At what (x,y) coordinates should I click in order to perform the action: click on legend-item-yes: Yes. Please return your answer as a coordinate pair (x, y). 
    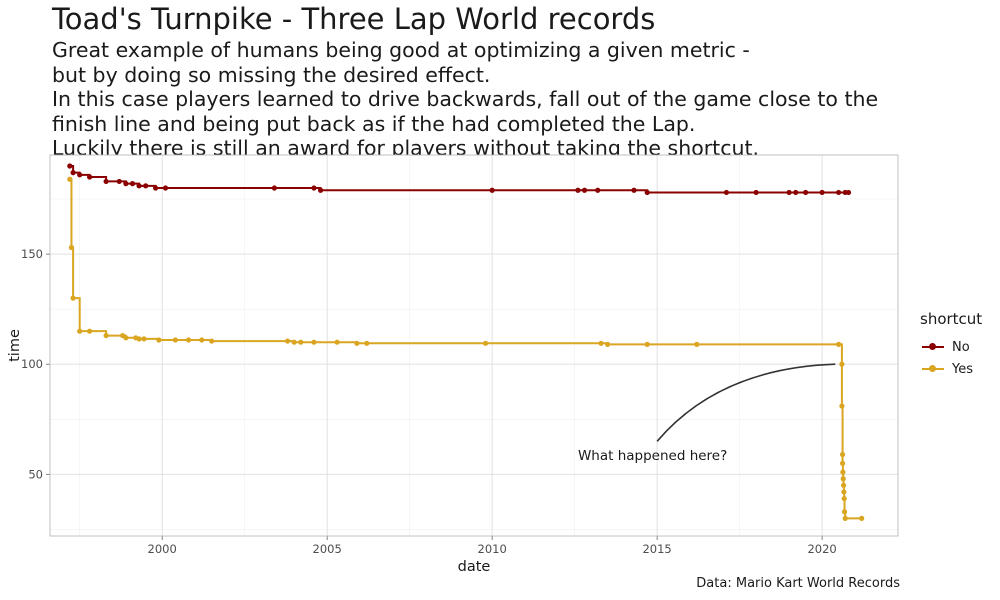
    Looking at the image, I should click on (951, 369).